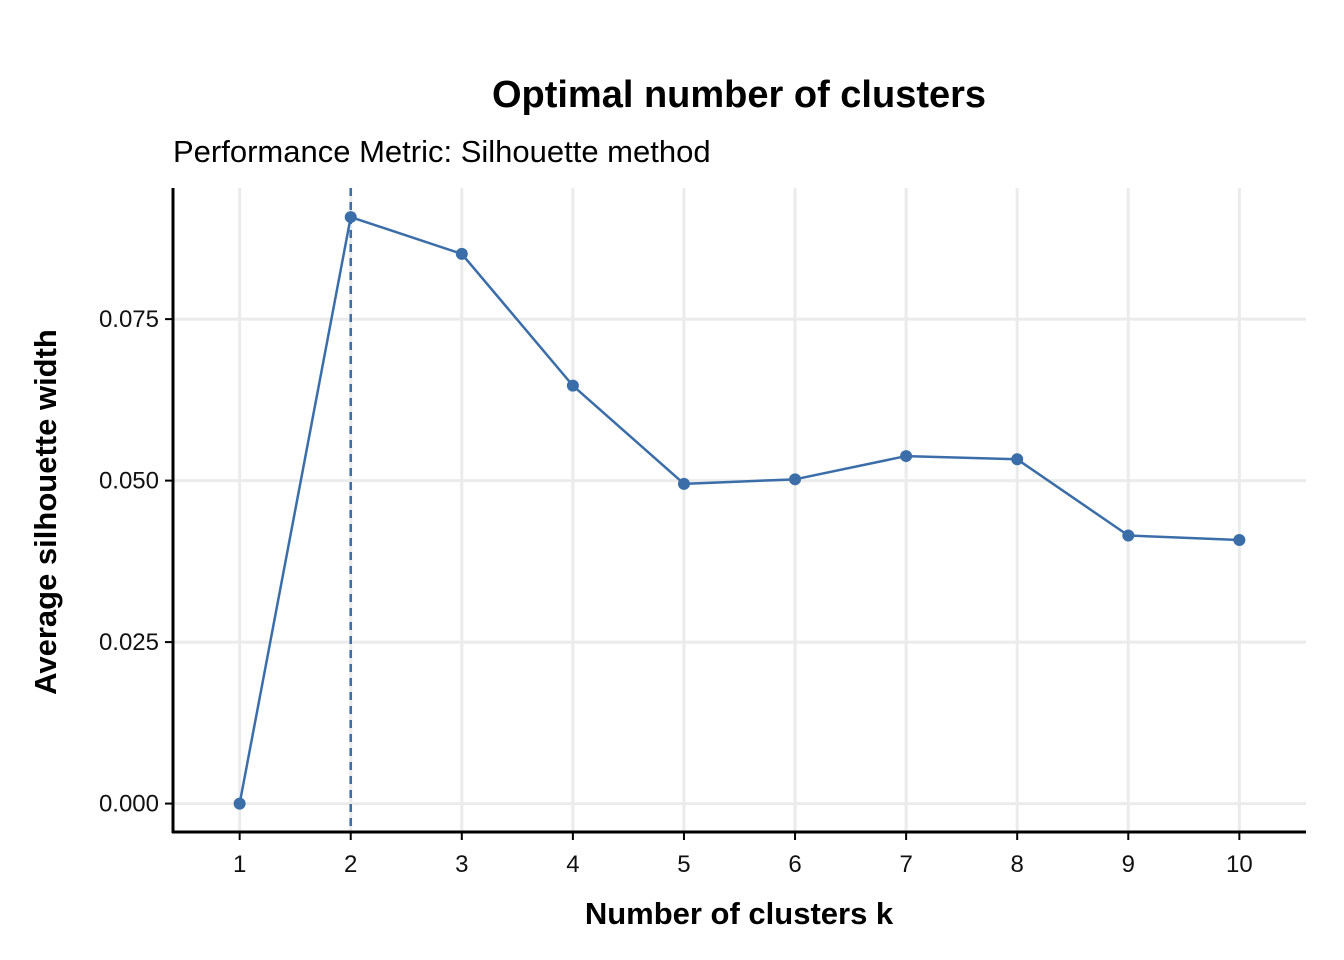 This screenshot has height=960, width=1344. What do you see at coordinates (129, 319) in the screenshot?
I see `y-tick-label: 0.075` at bounding box center [129, 319].